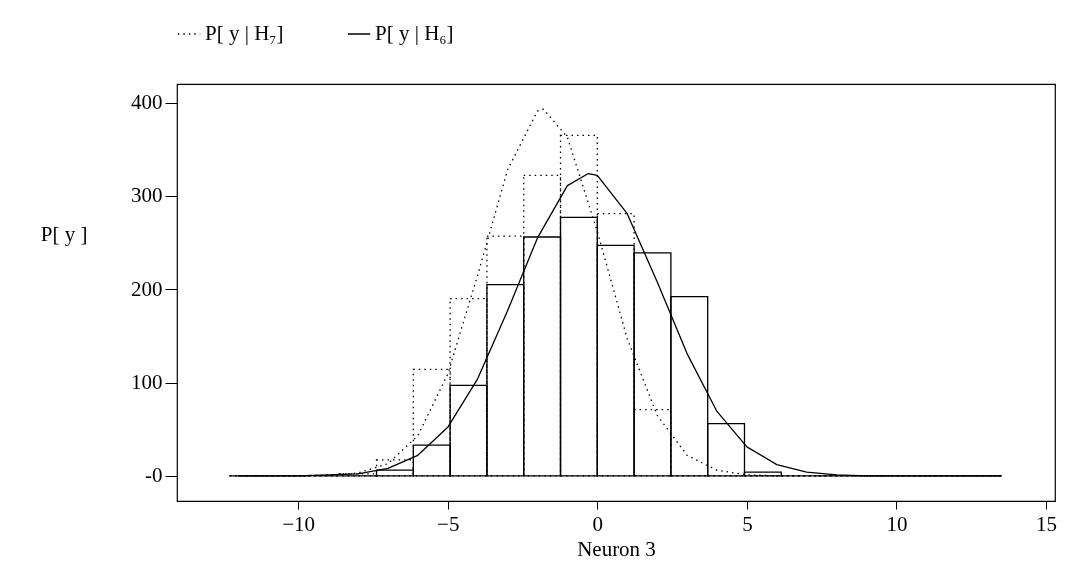 The height and width of the screenshot is (583, 1077). I want to click on y-tick-label: 300, so click(147, 195).